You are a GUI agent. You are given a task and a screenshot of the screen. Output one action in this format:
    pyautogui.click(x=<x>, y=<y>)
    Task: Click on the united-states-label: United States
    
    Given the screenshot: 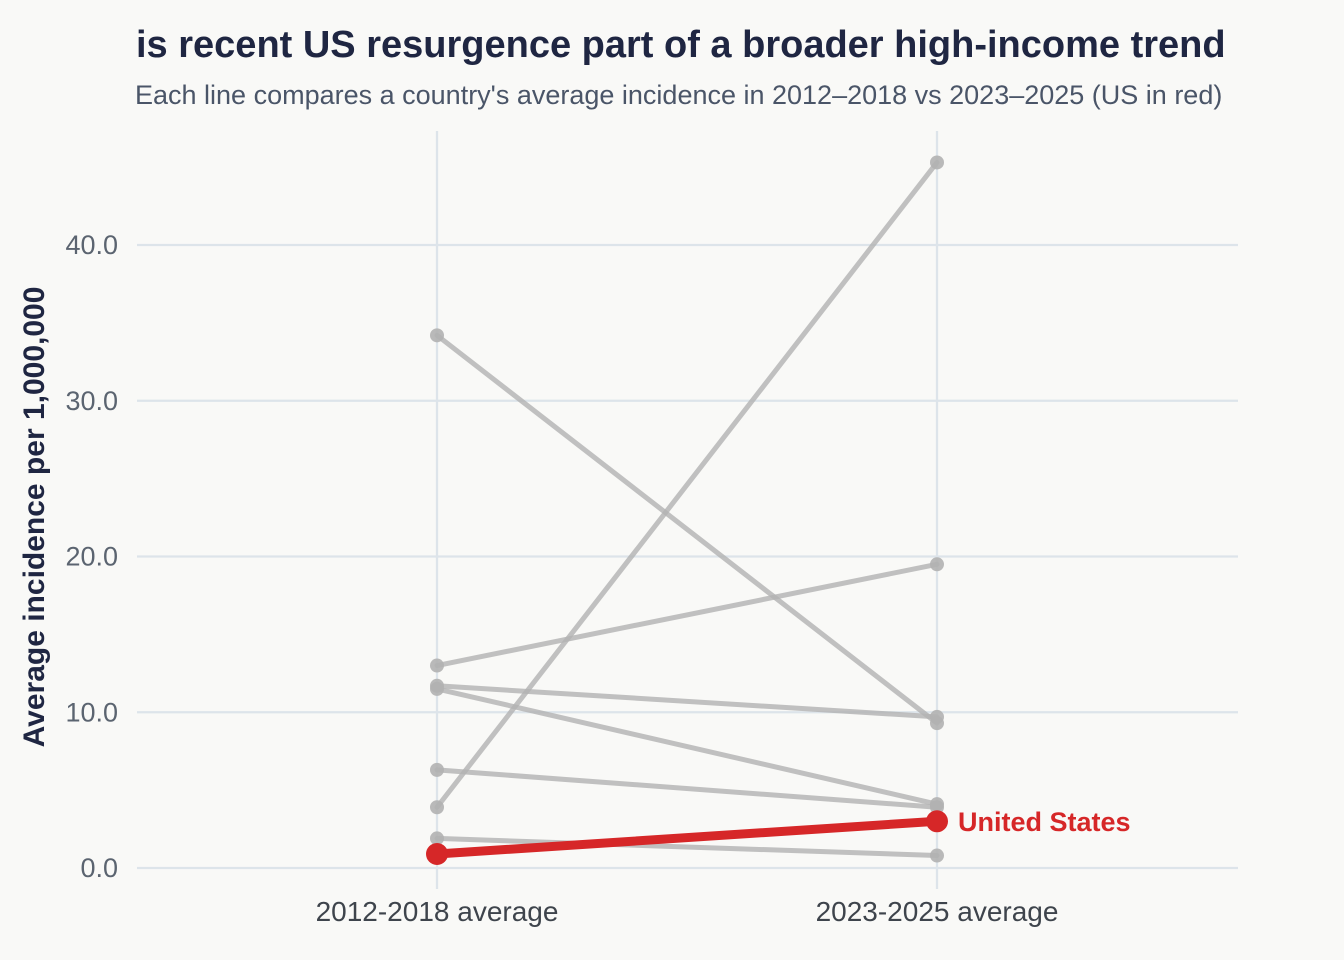 What is the action you would take?
    pyautogui.click(x=1044, y=822)
    